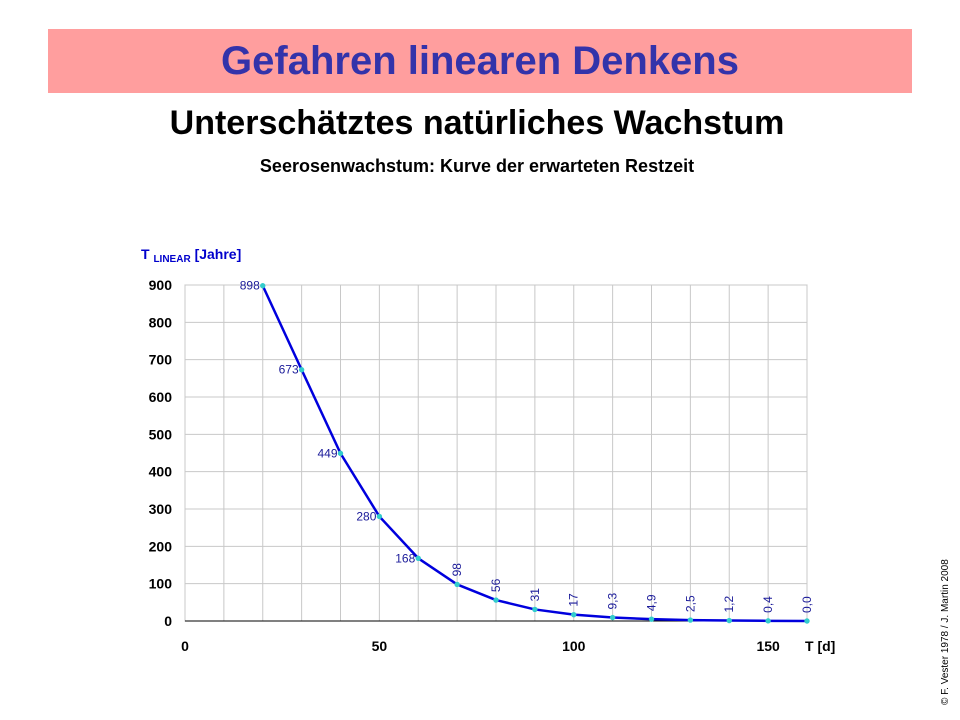 The image size is (960, 720). What do you see at coordinates (729, 604) in the screenshot?
I see `data-label: 1,2` at bounding box center [729, 604].